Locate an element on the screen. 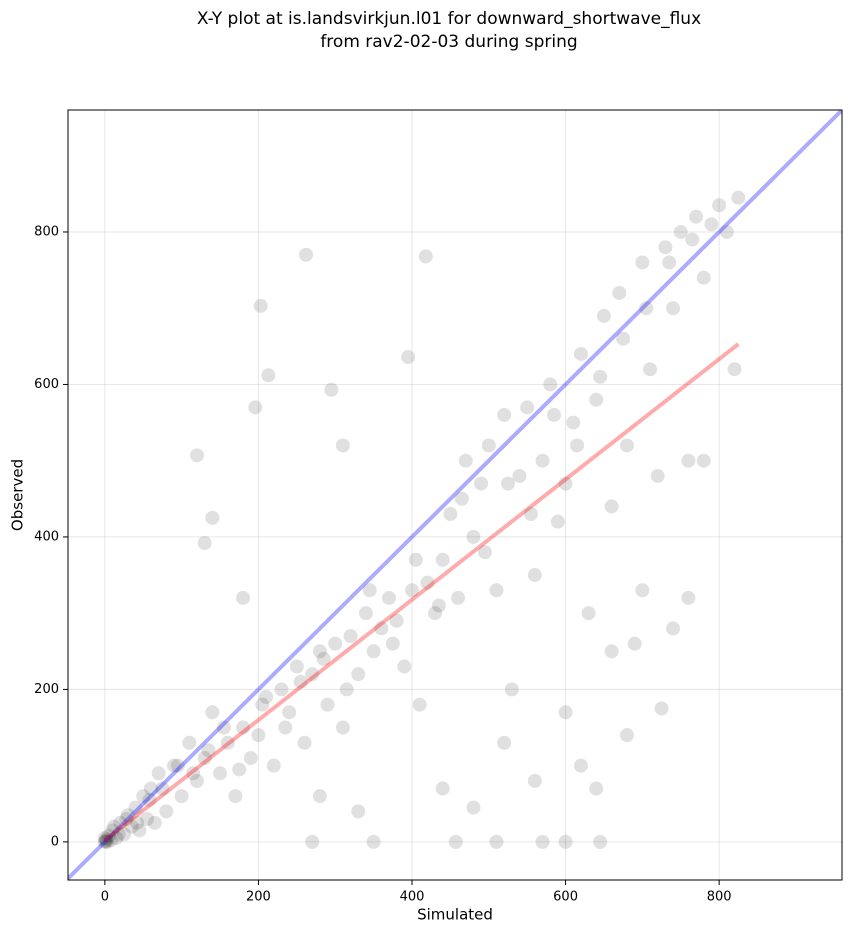 The width and height of the screenshot is (851, 938). x-tick-label: 200 is located at coordinates (258, 897).